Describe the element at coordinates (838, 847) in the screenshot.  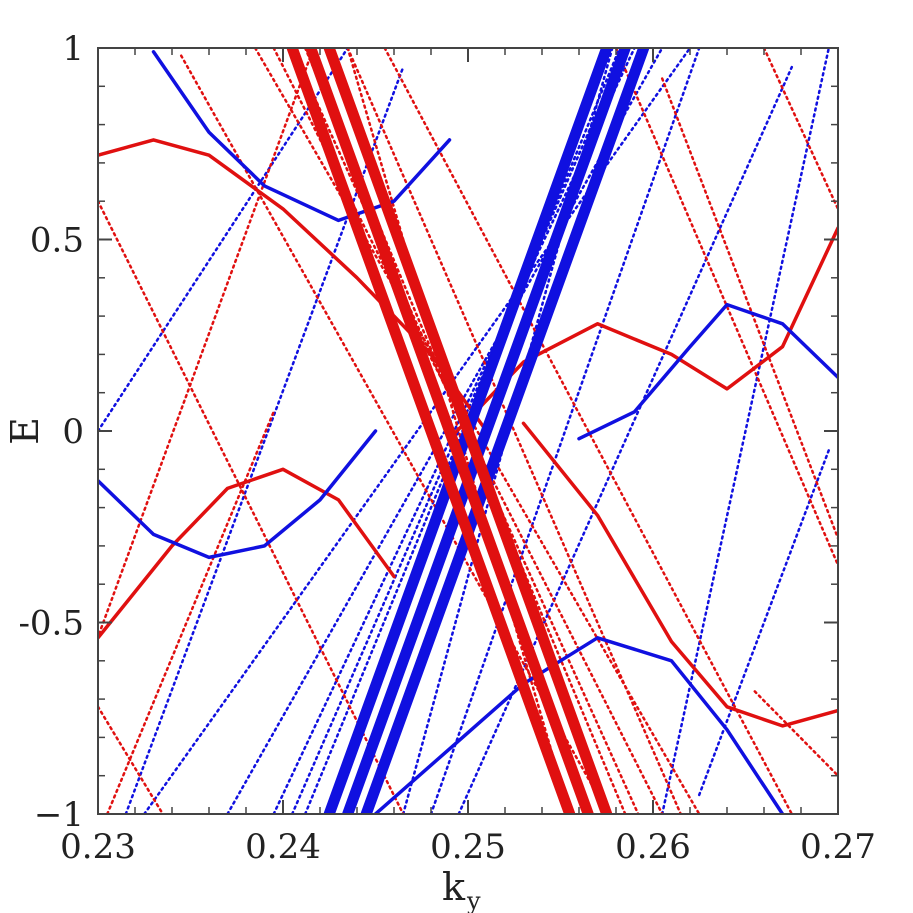
I see `x-tick-label: 0.27` at that location.